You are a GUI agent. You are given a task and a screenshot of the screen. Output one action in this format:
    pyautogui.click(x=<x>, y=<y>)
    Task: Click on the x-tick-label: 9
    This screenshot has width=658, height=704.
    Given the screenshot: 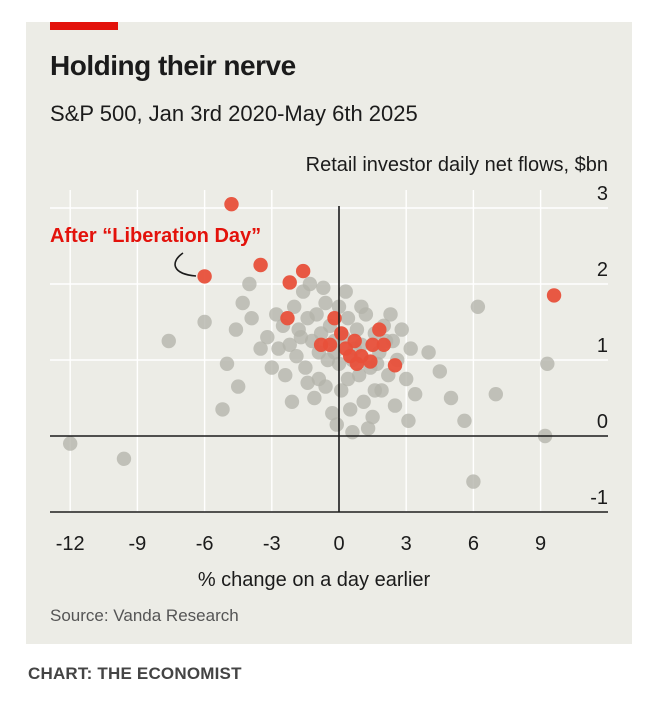 What is the action you would take?
    pyautogui.click(x=540, y=544)
    